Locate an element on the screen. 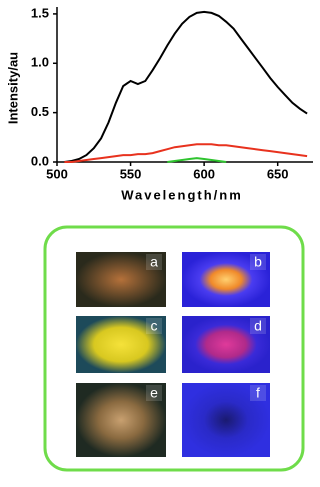  photo-label: e is located at coordinates (154, 393).